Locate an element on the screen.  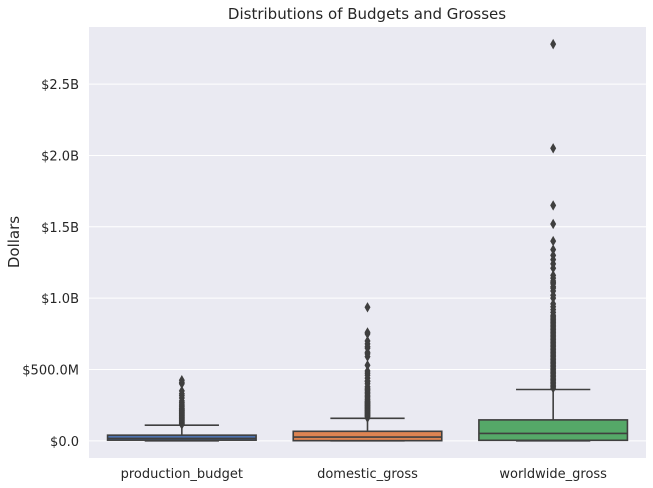
y-tick-label: $1.5B is located at coordinates (60, 228).